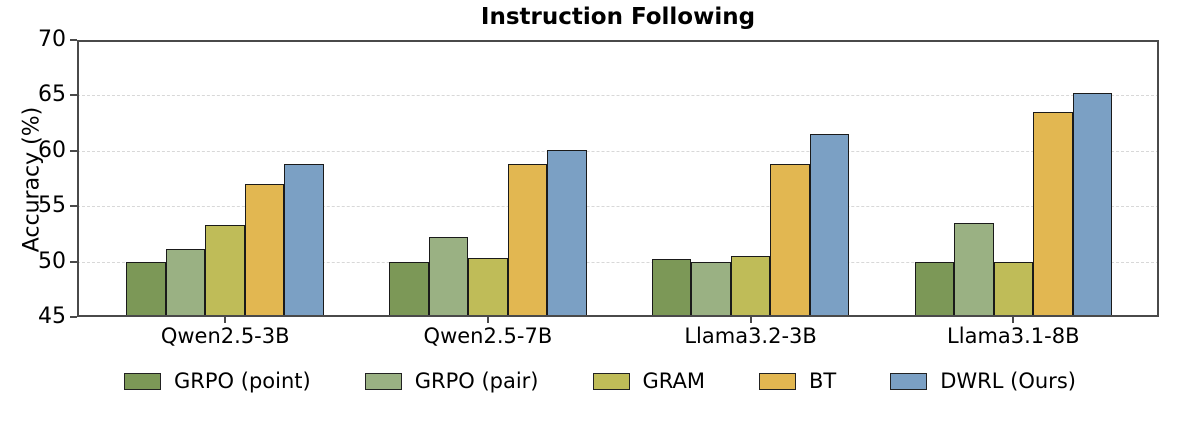  What do you see at coordinates (750, 320) in the screenshot?
I see `x-tick-mark-llama3.2-3b` at bounding box center [750, 320].